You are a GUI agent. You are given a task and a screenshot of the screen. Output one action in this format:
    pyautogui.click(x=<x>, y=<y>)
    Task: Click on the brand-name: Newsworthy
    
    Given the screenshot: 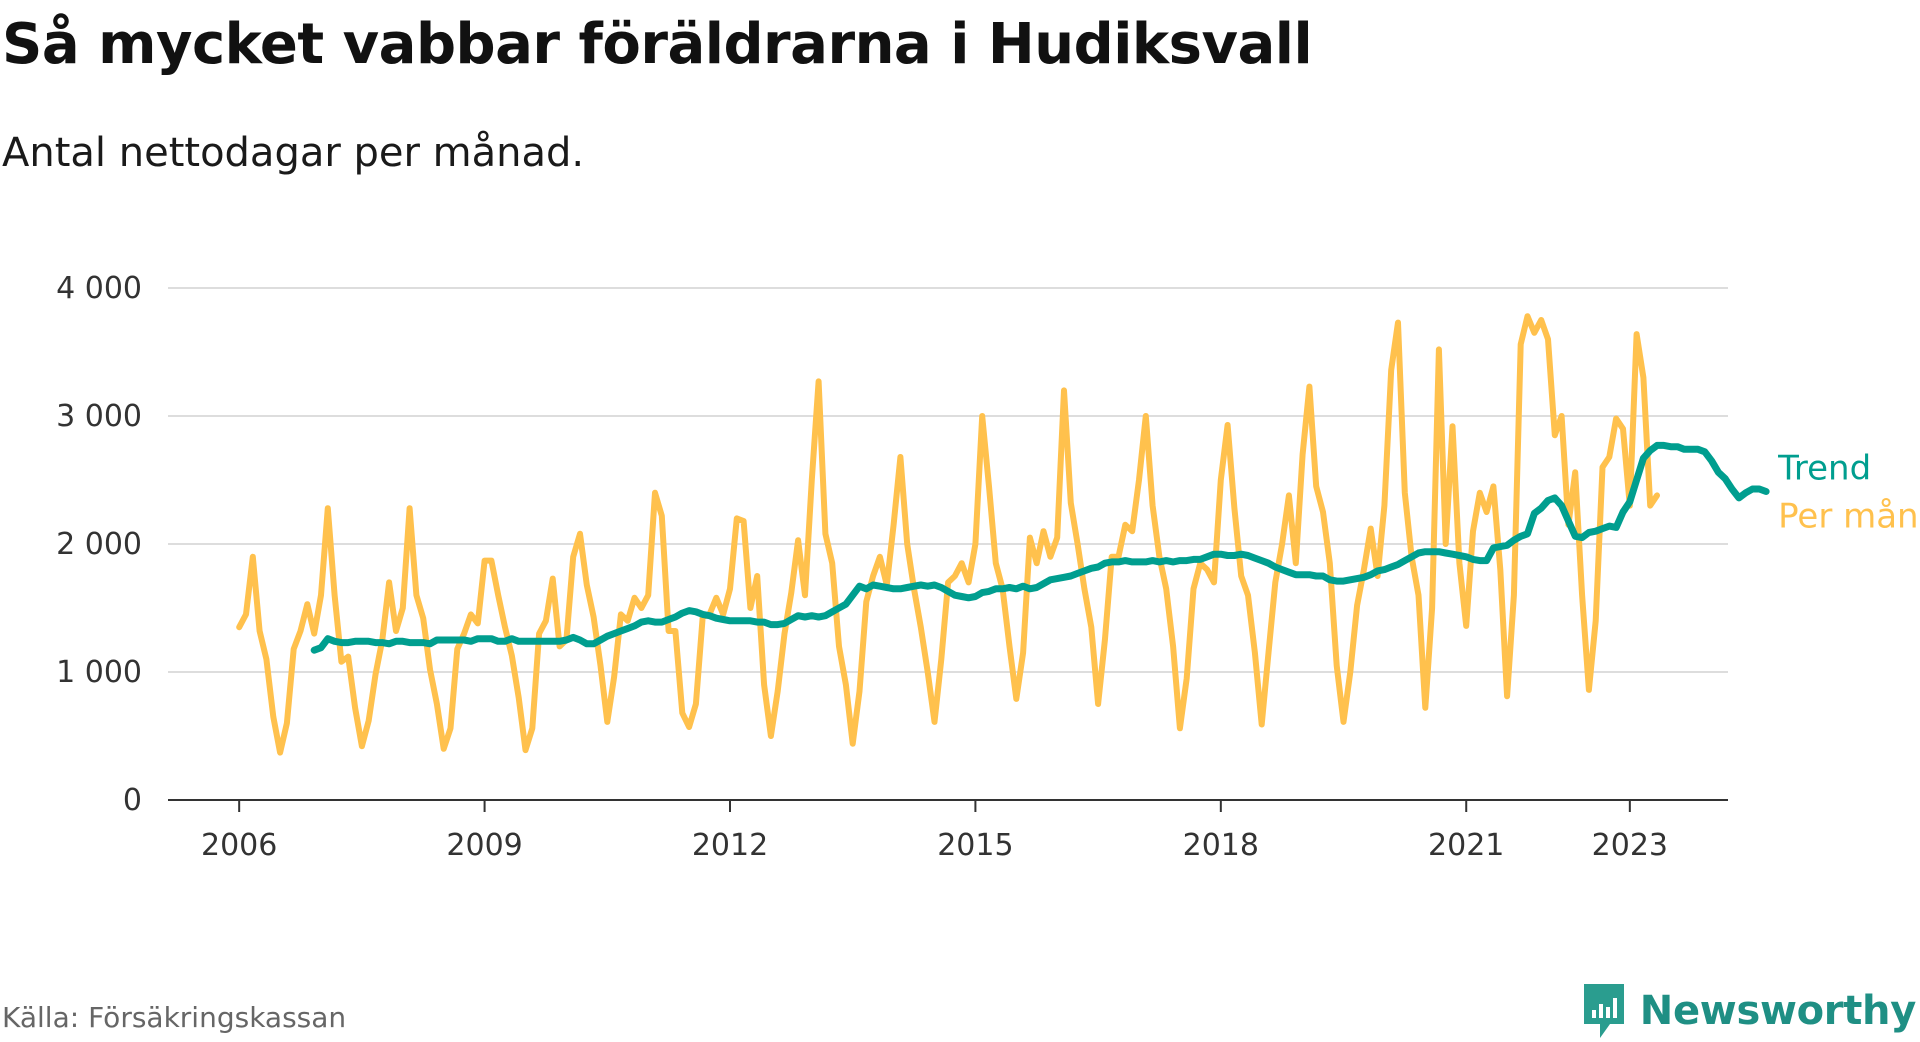 What is the action you would take?
    pyautogui.click(x=1778, y=1011)
    